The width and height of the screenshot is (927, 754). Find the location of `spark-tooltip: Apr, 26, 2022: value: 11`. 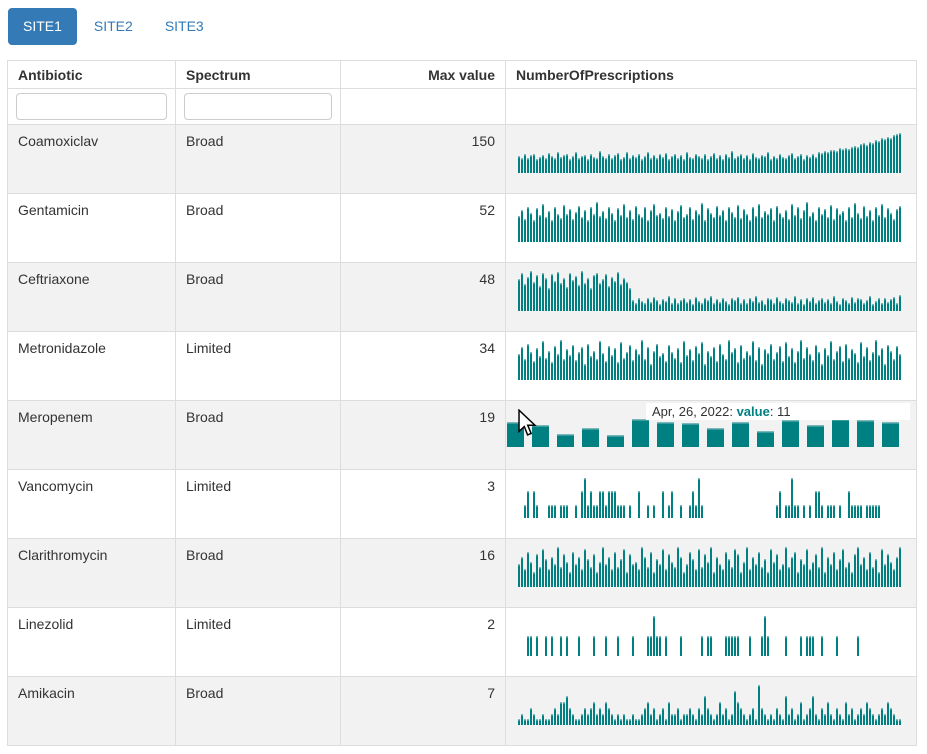

spark-tooltip: Apr, 26, 2022: value: 11 is located at coordinates (778, 411).